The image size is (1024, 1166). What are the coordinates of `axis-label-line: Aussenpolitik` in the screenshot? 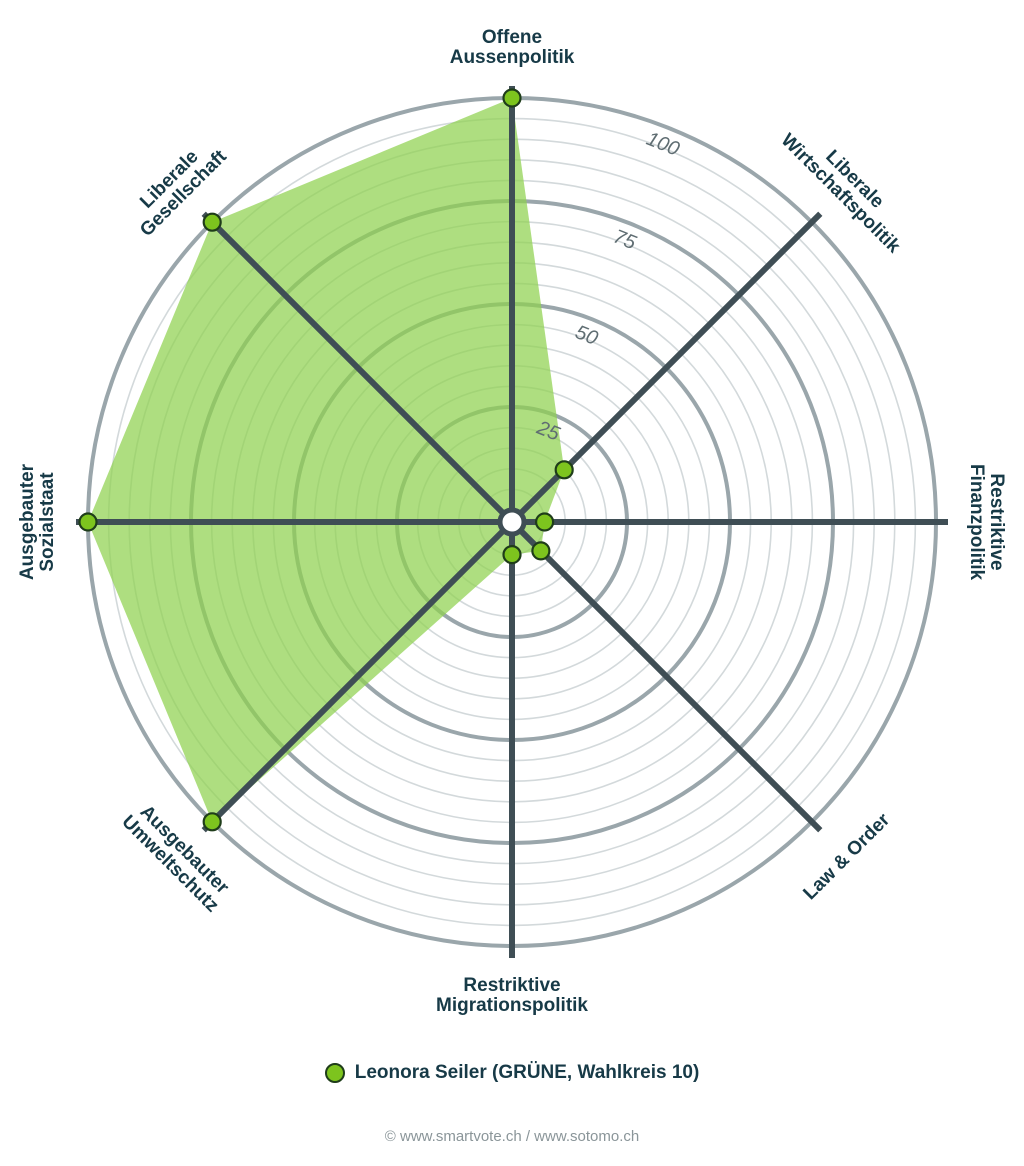 It's located at (512, 57).